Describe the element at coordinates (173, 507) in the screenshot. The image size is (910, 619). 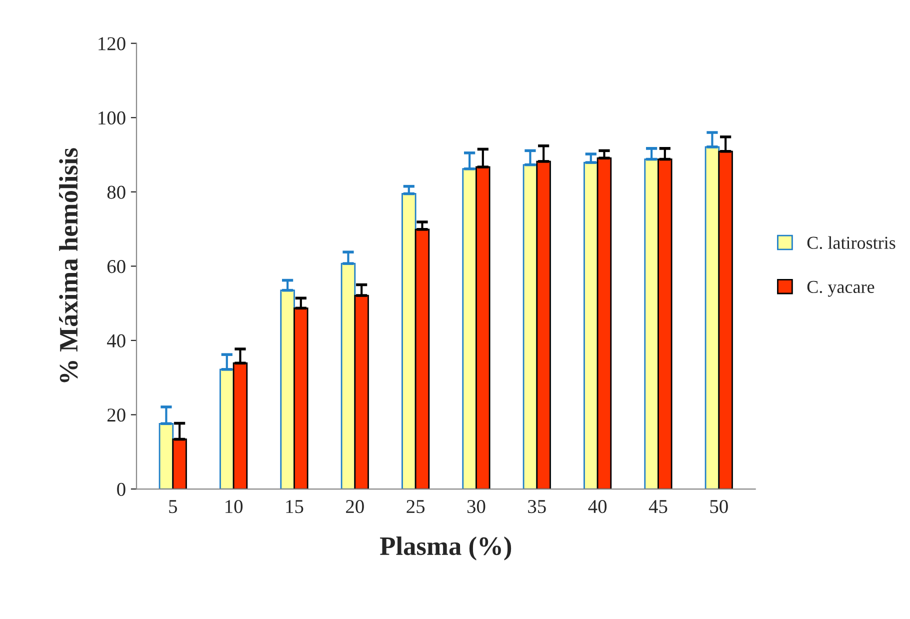
I see `x-tick-label: 5` at that location.